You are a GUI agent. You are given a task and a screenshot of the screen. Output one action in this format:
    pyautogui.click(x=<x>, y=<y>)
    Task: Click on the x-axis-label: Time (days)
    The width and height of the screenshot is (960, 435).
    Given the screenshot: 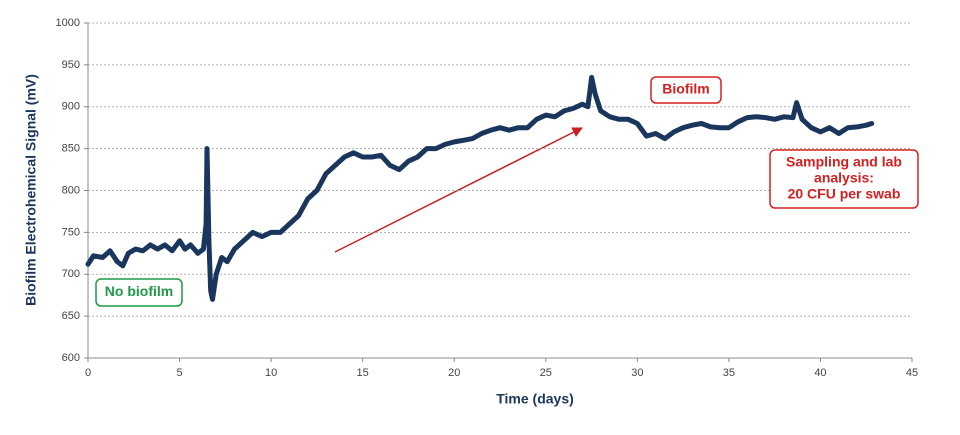 What is the action you would take?
    pyautogui.click(x=535, y=399)
    